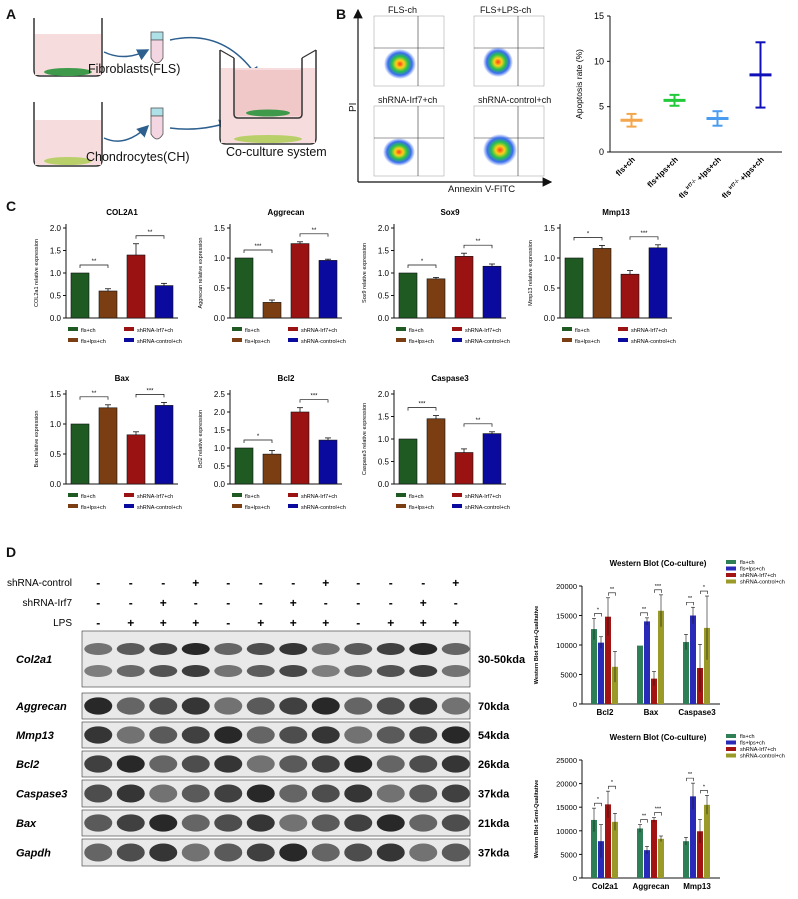  What do you see at coordinates (758, 750) in the screenshot?
I see `wb-legend-label: shRNA-Irf7+ch` at bounding box center [758, 750].